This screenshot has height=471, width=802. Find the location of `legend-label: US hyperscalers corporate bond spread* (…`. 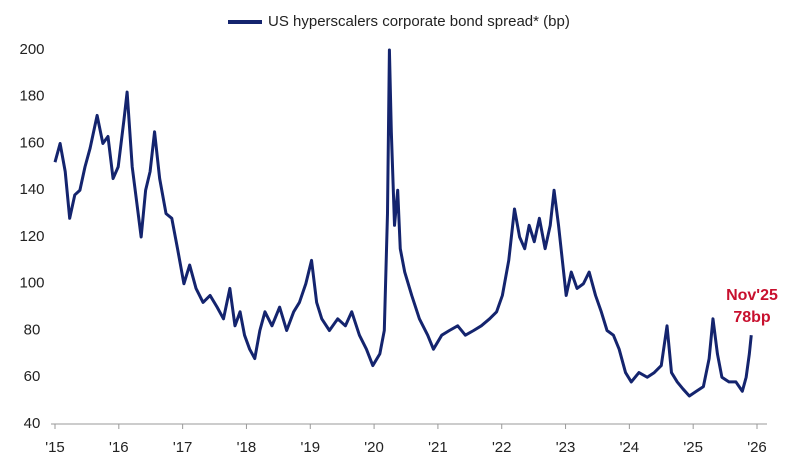

legend-label: US hyperscalers corporate bond spread* (… is located at coordinates (419, 21).